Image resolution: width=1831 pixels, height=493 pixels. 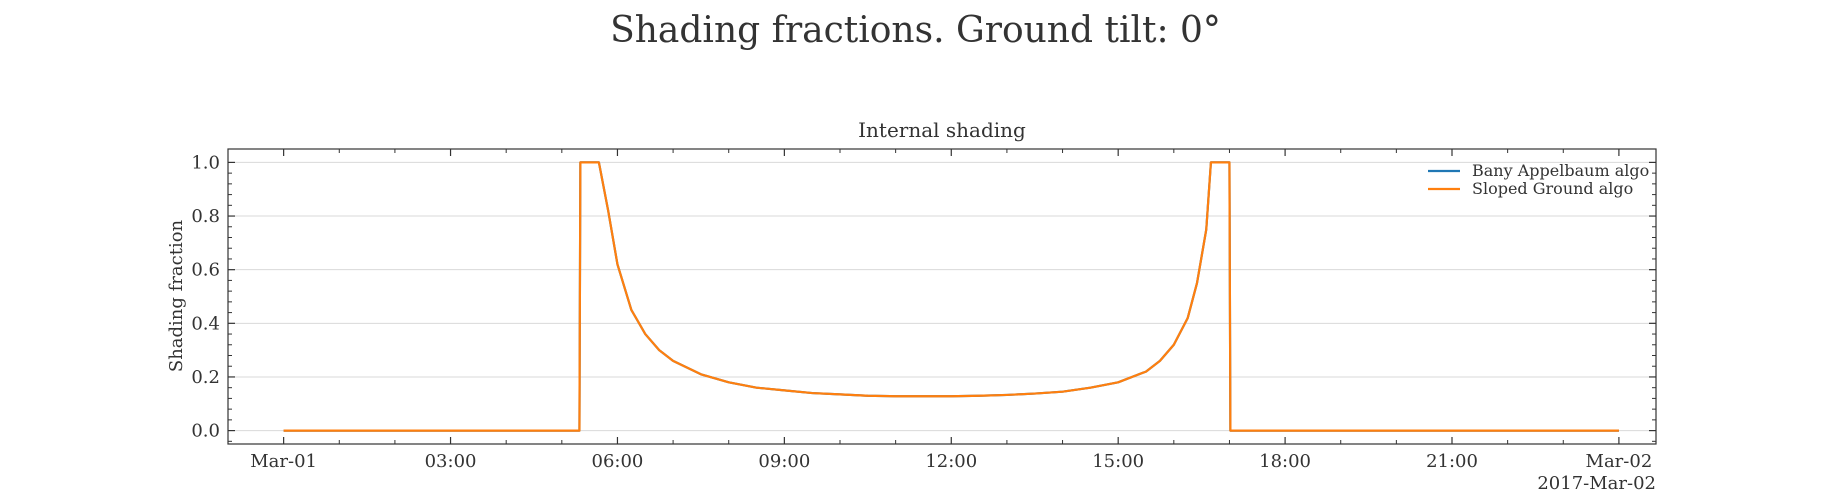 I want to click on legend-label: Sloped Ground algo, so click(x=1552, y=188).